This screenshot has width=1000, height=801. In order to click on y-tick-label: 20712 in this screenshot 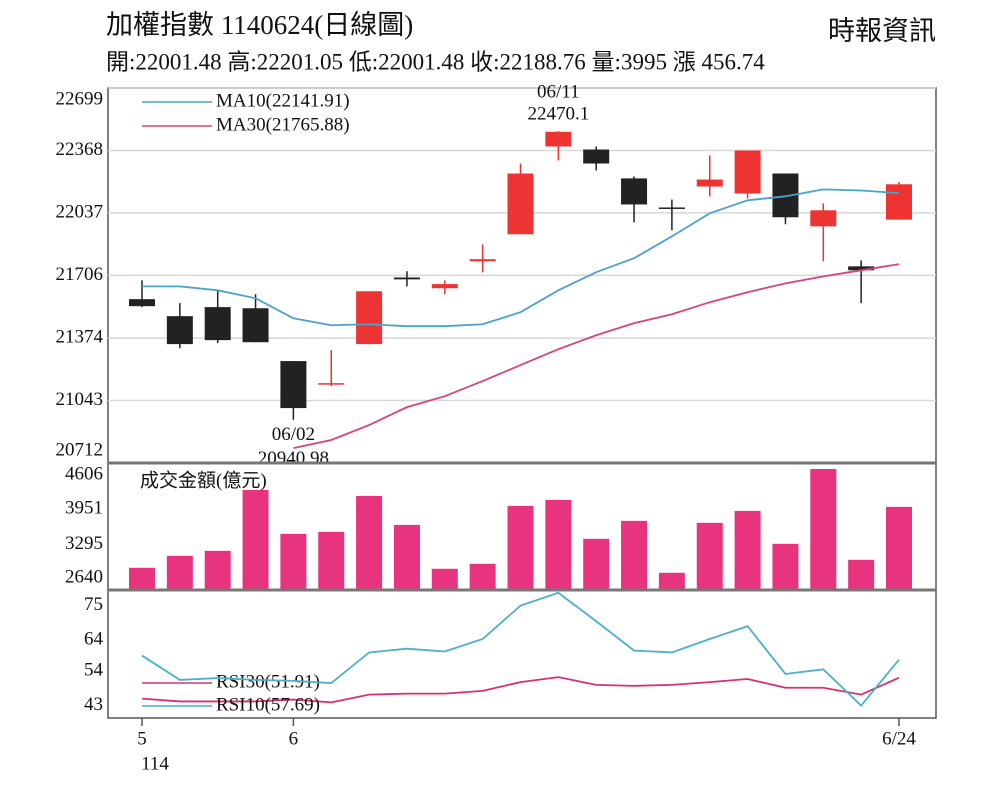, I will do `click(80, 449)`.